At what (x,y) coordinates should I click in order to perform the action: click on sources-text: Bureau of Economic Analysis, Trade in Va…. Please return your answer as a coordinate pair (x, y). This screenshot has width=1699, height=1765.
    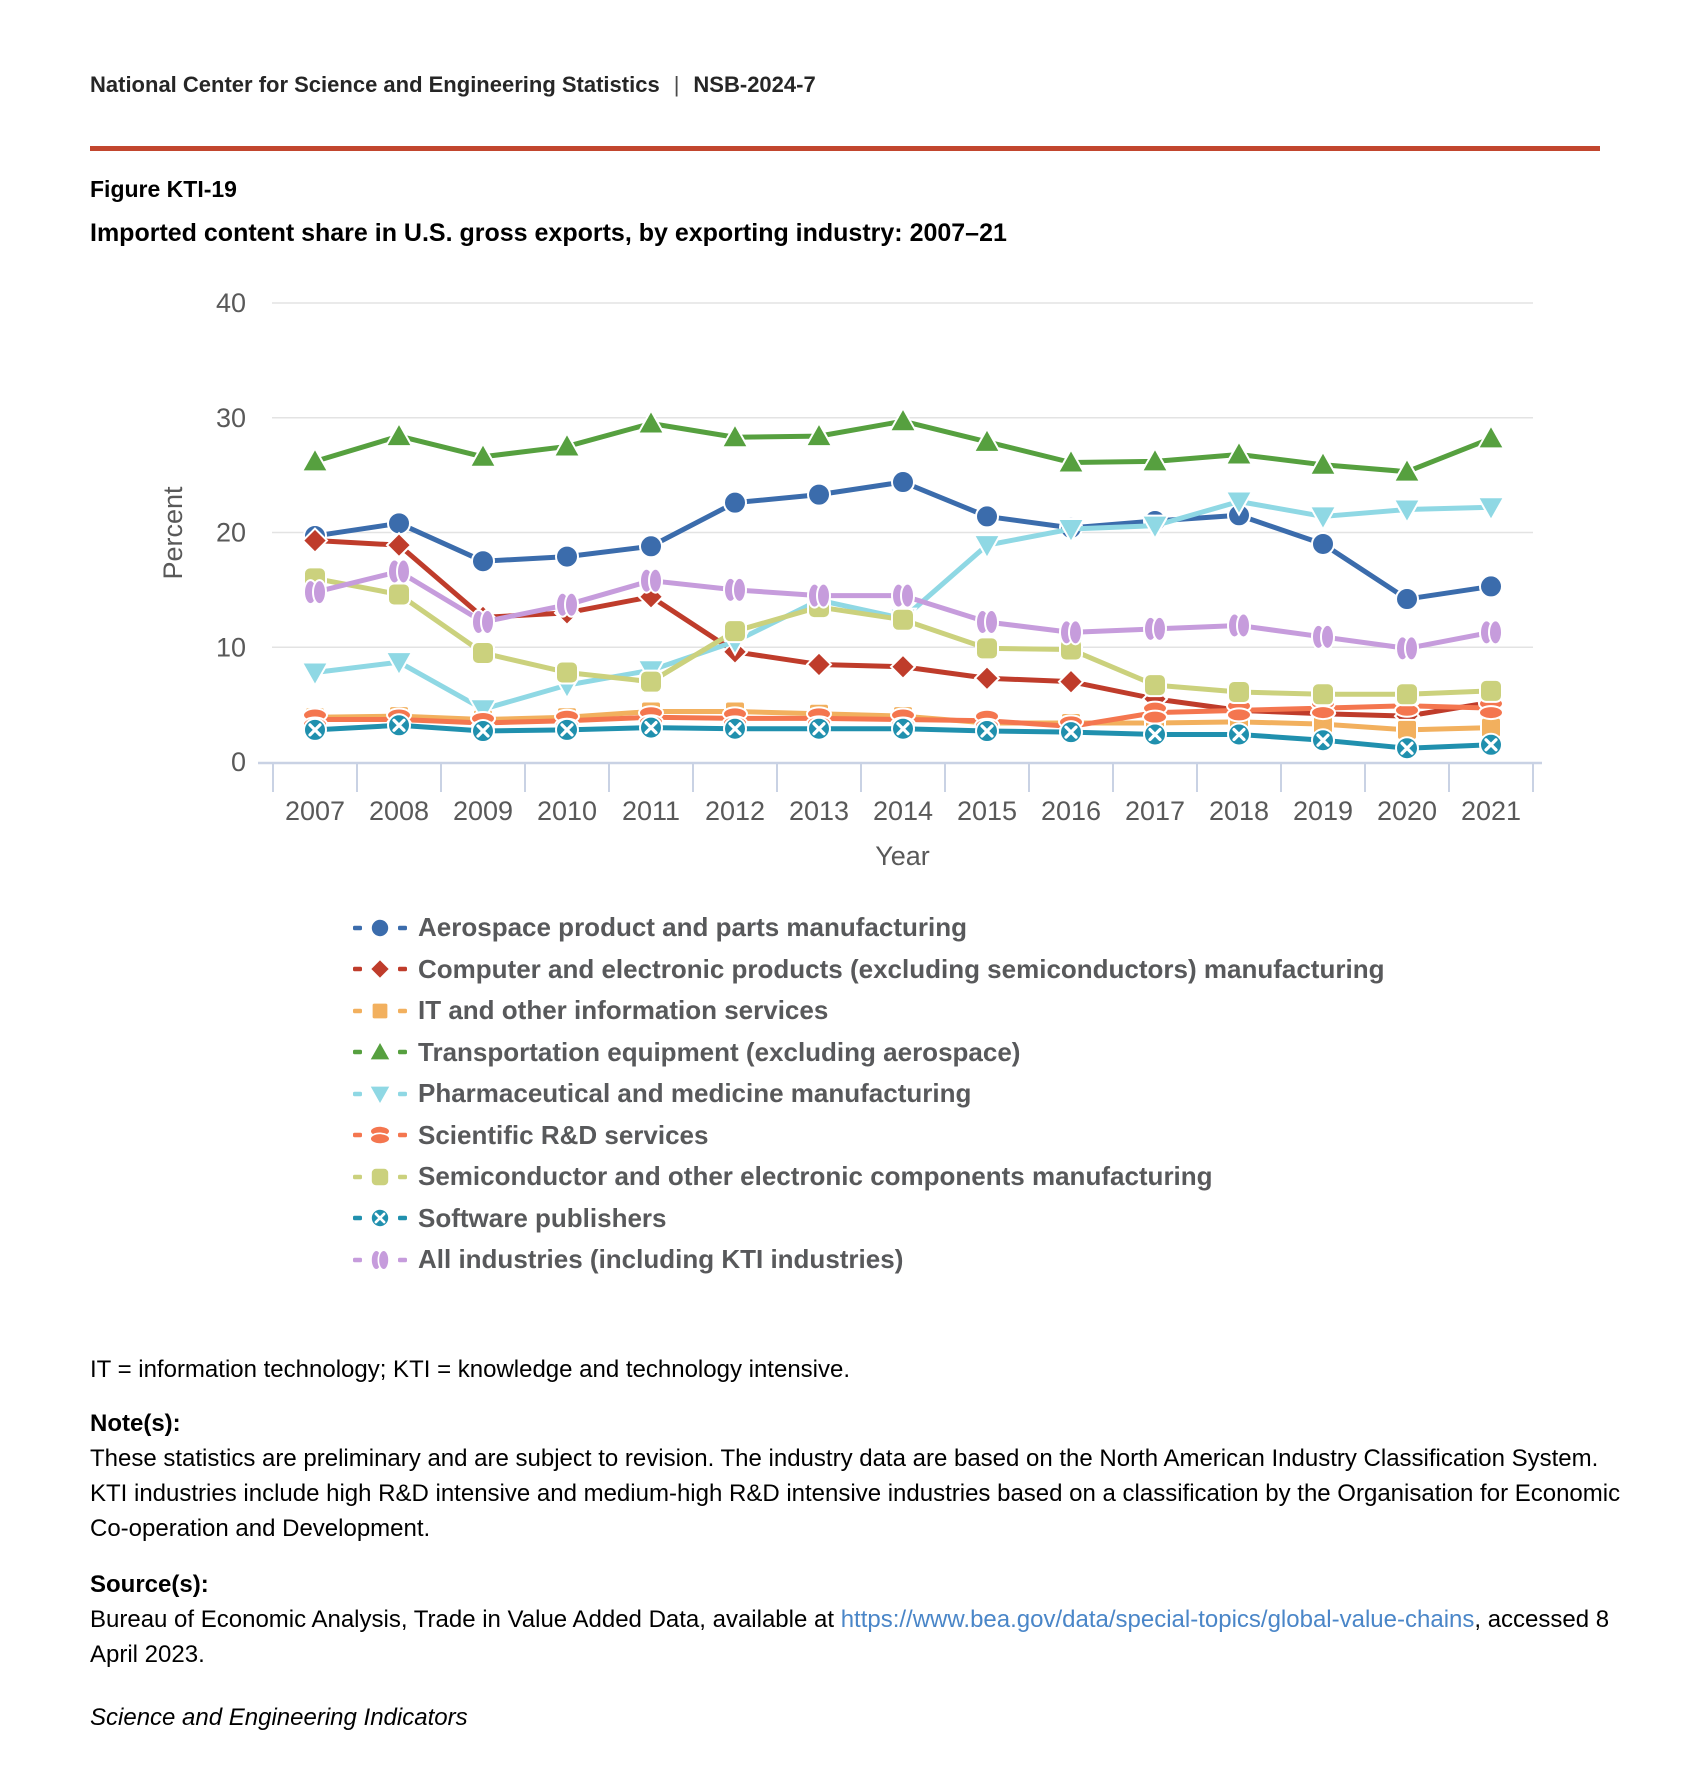
    Looking at the image, I should click on (862, 1637).